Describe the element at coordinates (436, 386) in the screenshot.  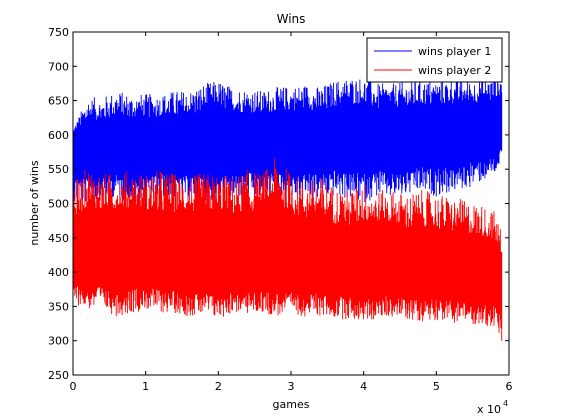
I see `x-tick-label: 5` at that location.